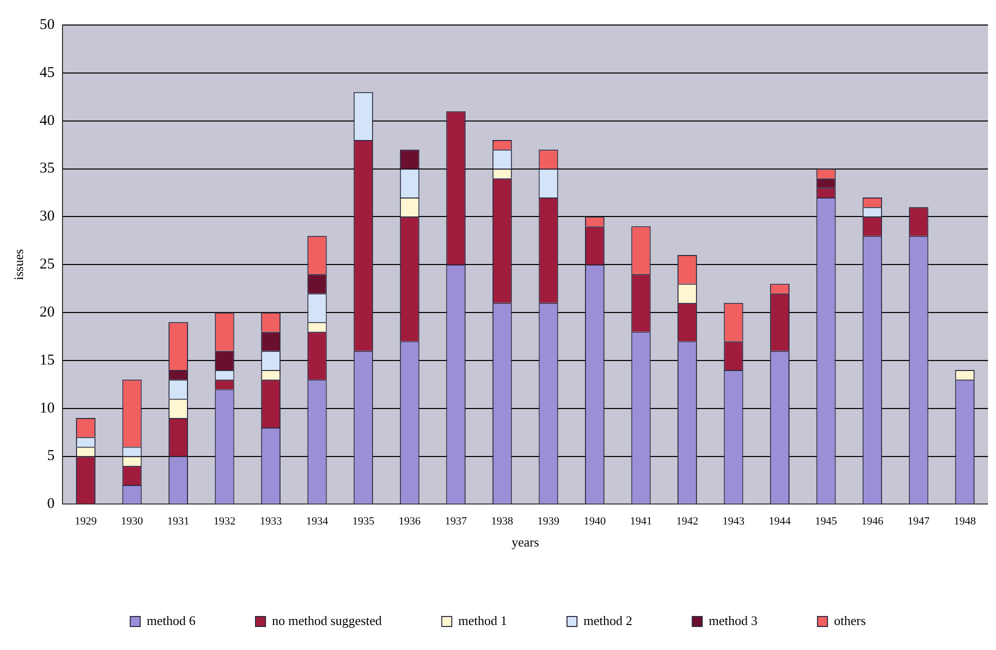  I want to click on x-tick-label: 1941, so click(641, 522).